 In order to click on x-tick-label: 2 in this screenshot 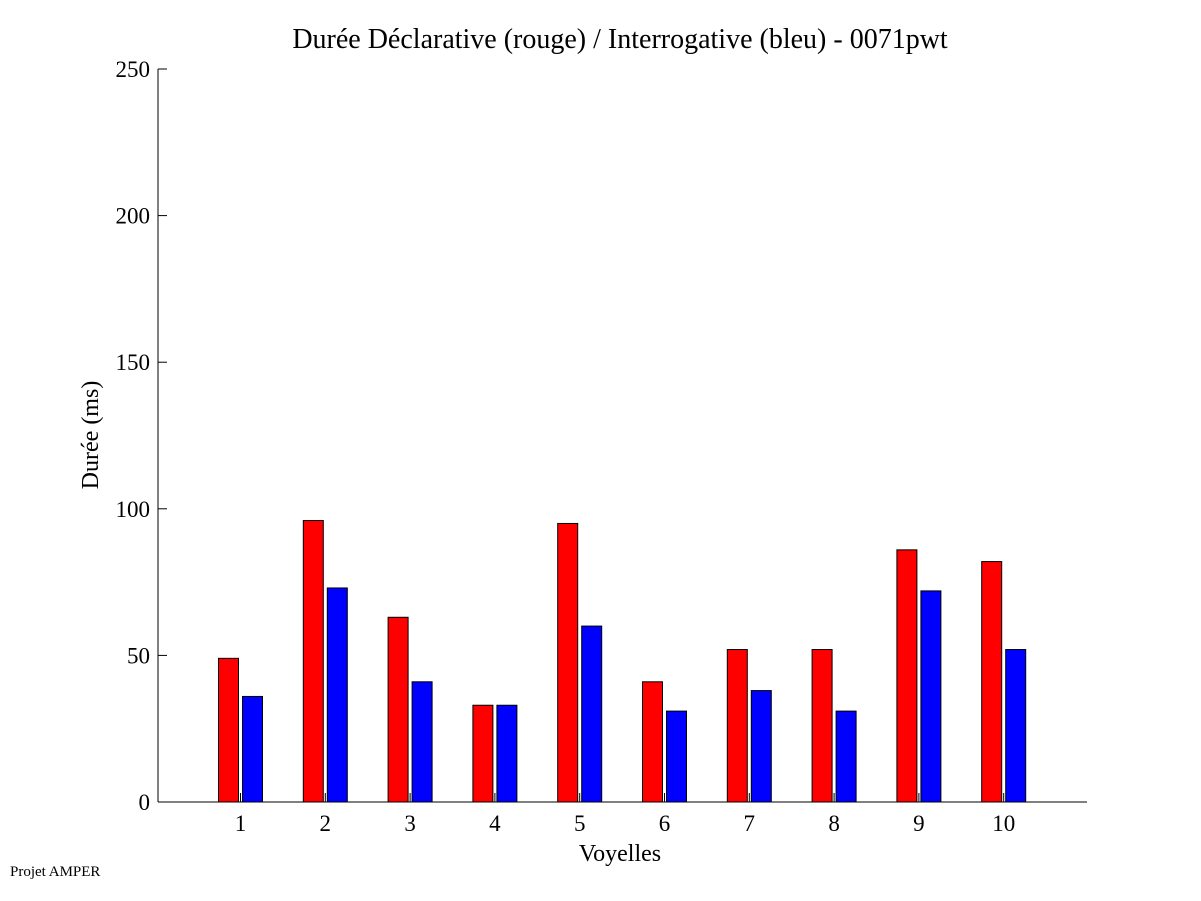, I will do `click(326, 823)`.